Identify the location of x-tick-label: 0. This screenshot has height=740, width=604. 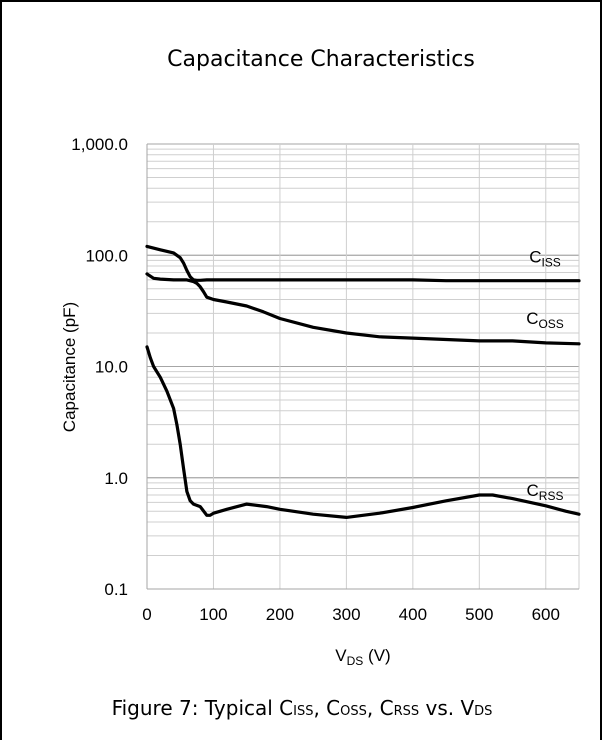
(146, 614).